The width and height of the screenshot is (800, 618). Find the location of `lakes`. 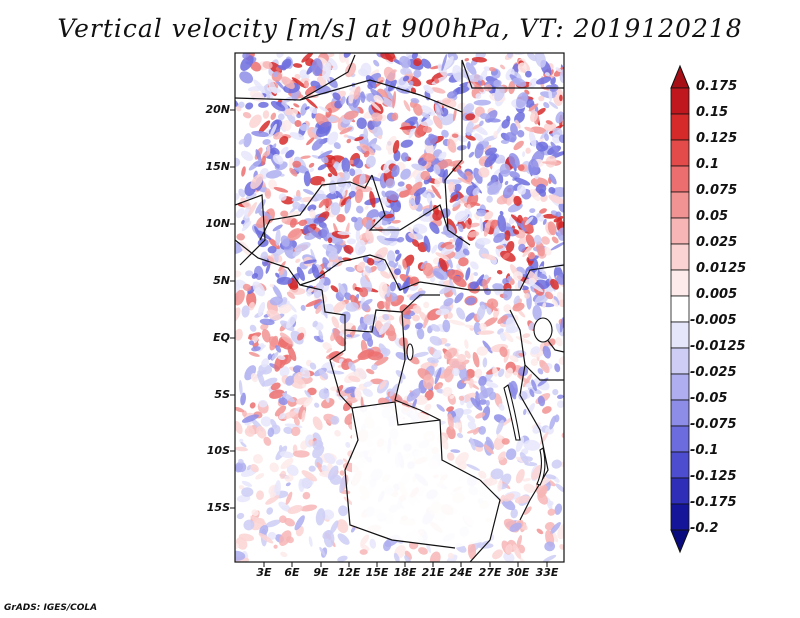

lakes is located at coordinates (479, 401).